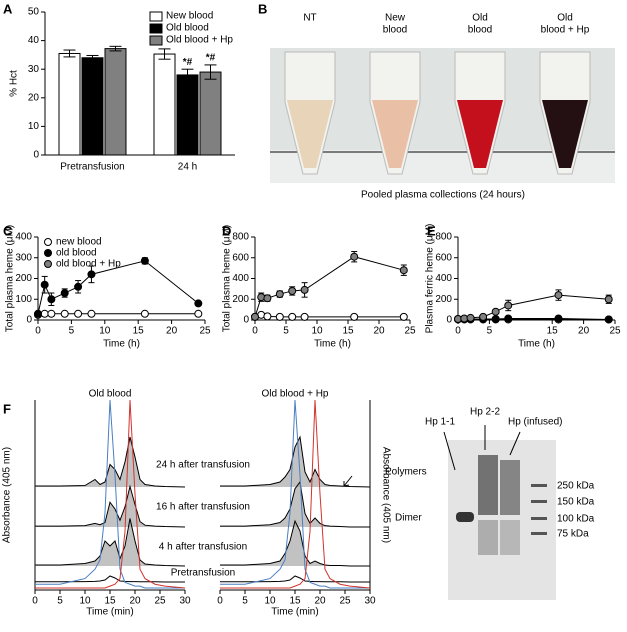 The image size is (627, 632). I want to click on gel-band-label: Dimer, so click(408, 518).